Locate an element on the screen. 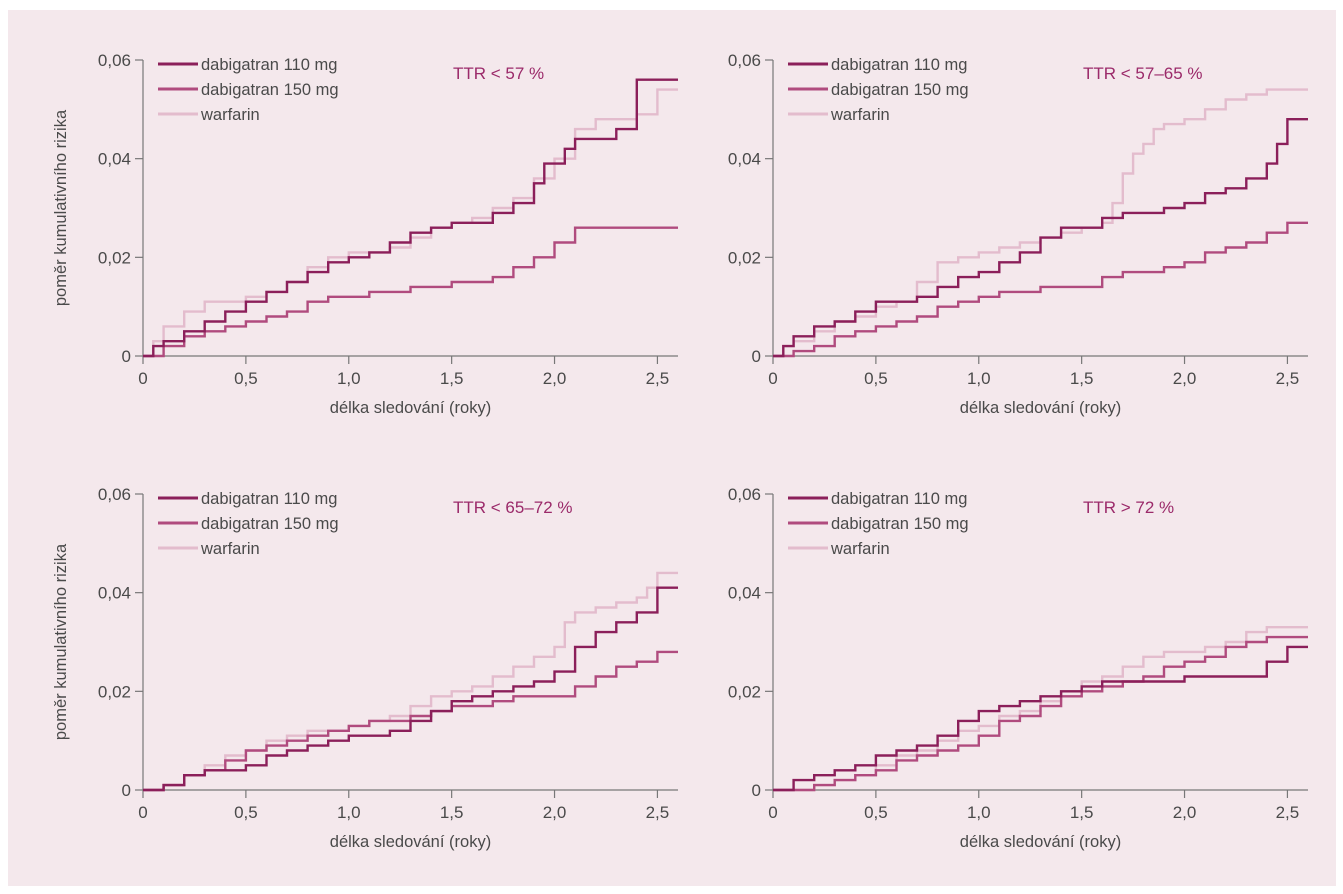 The width and height of the screenshot is (1343, 894). panel-title: TTR < 57–65 % is located at coordinates (1143, 73).